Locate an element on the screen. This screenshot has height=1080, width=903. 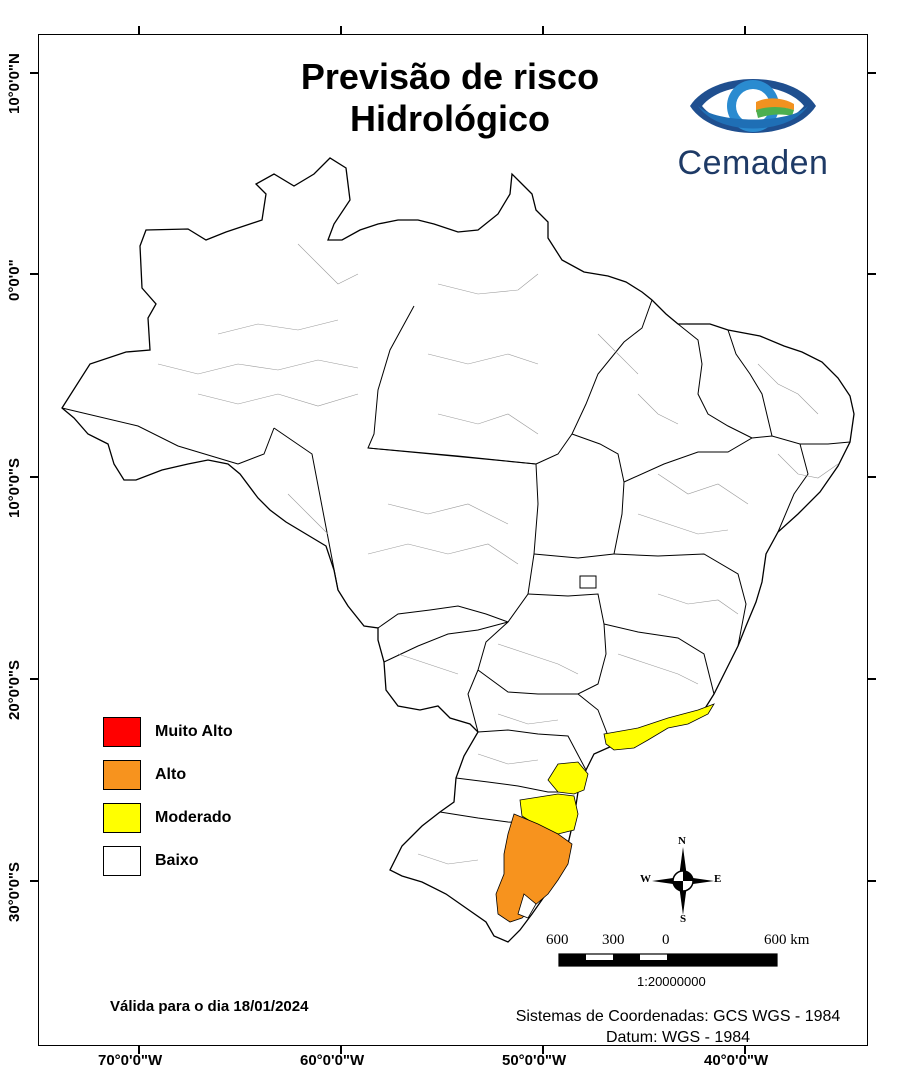
validity-note: Válida para o dia 18/01/2024 is located at coordinates (209, 1006).